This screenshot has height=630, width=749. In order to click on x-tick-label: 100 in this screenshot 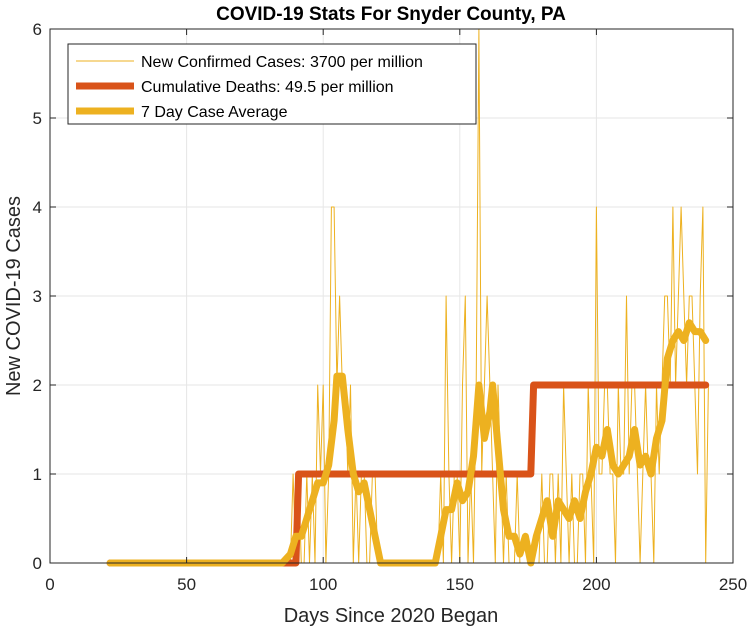, I will do `click(323, 584)`.